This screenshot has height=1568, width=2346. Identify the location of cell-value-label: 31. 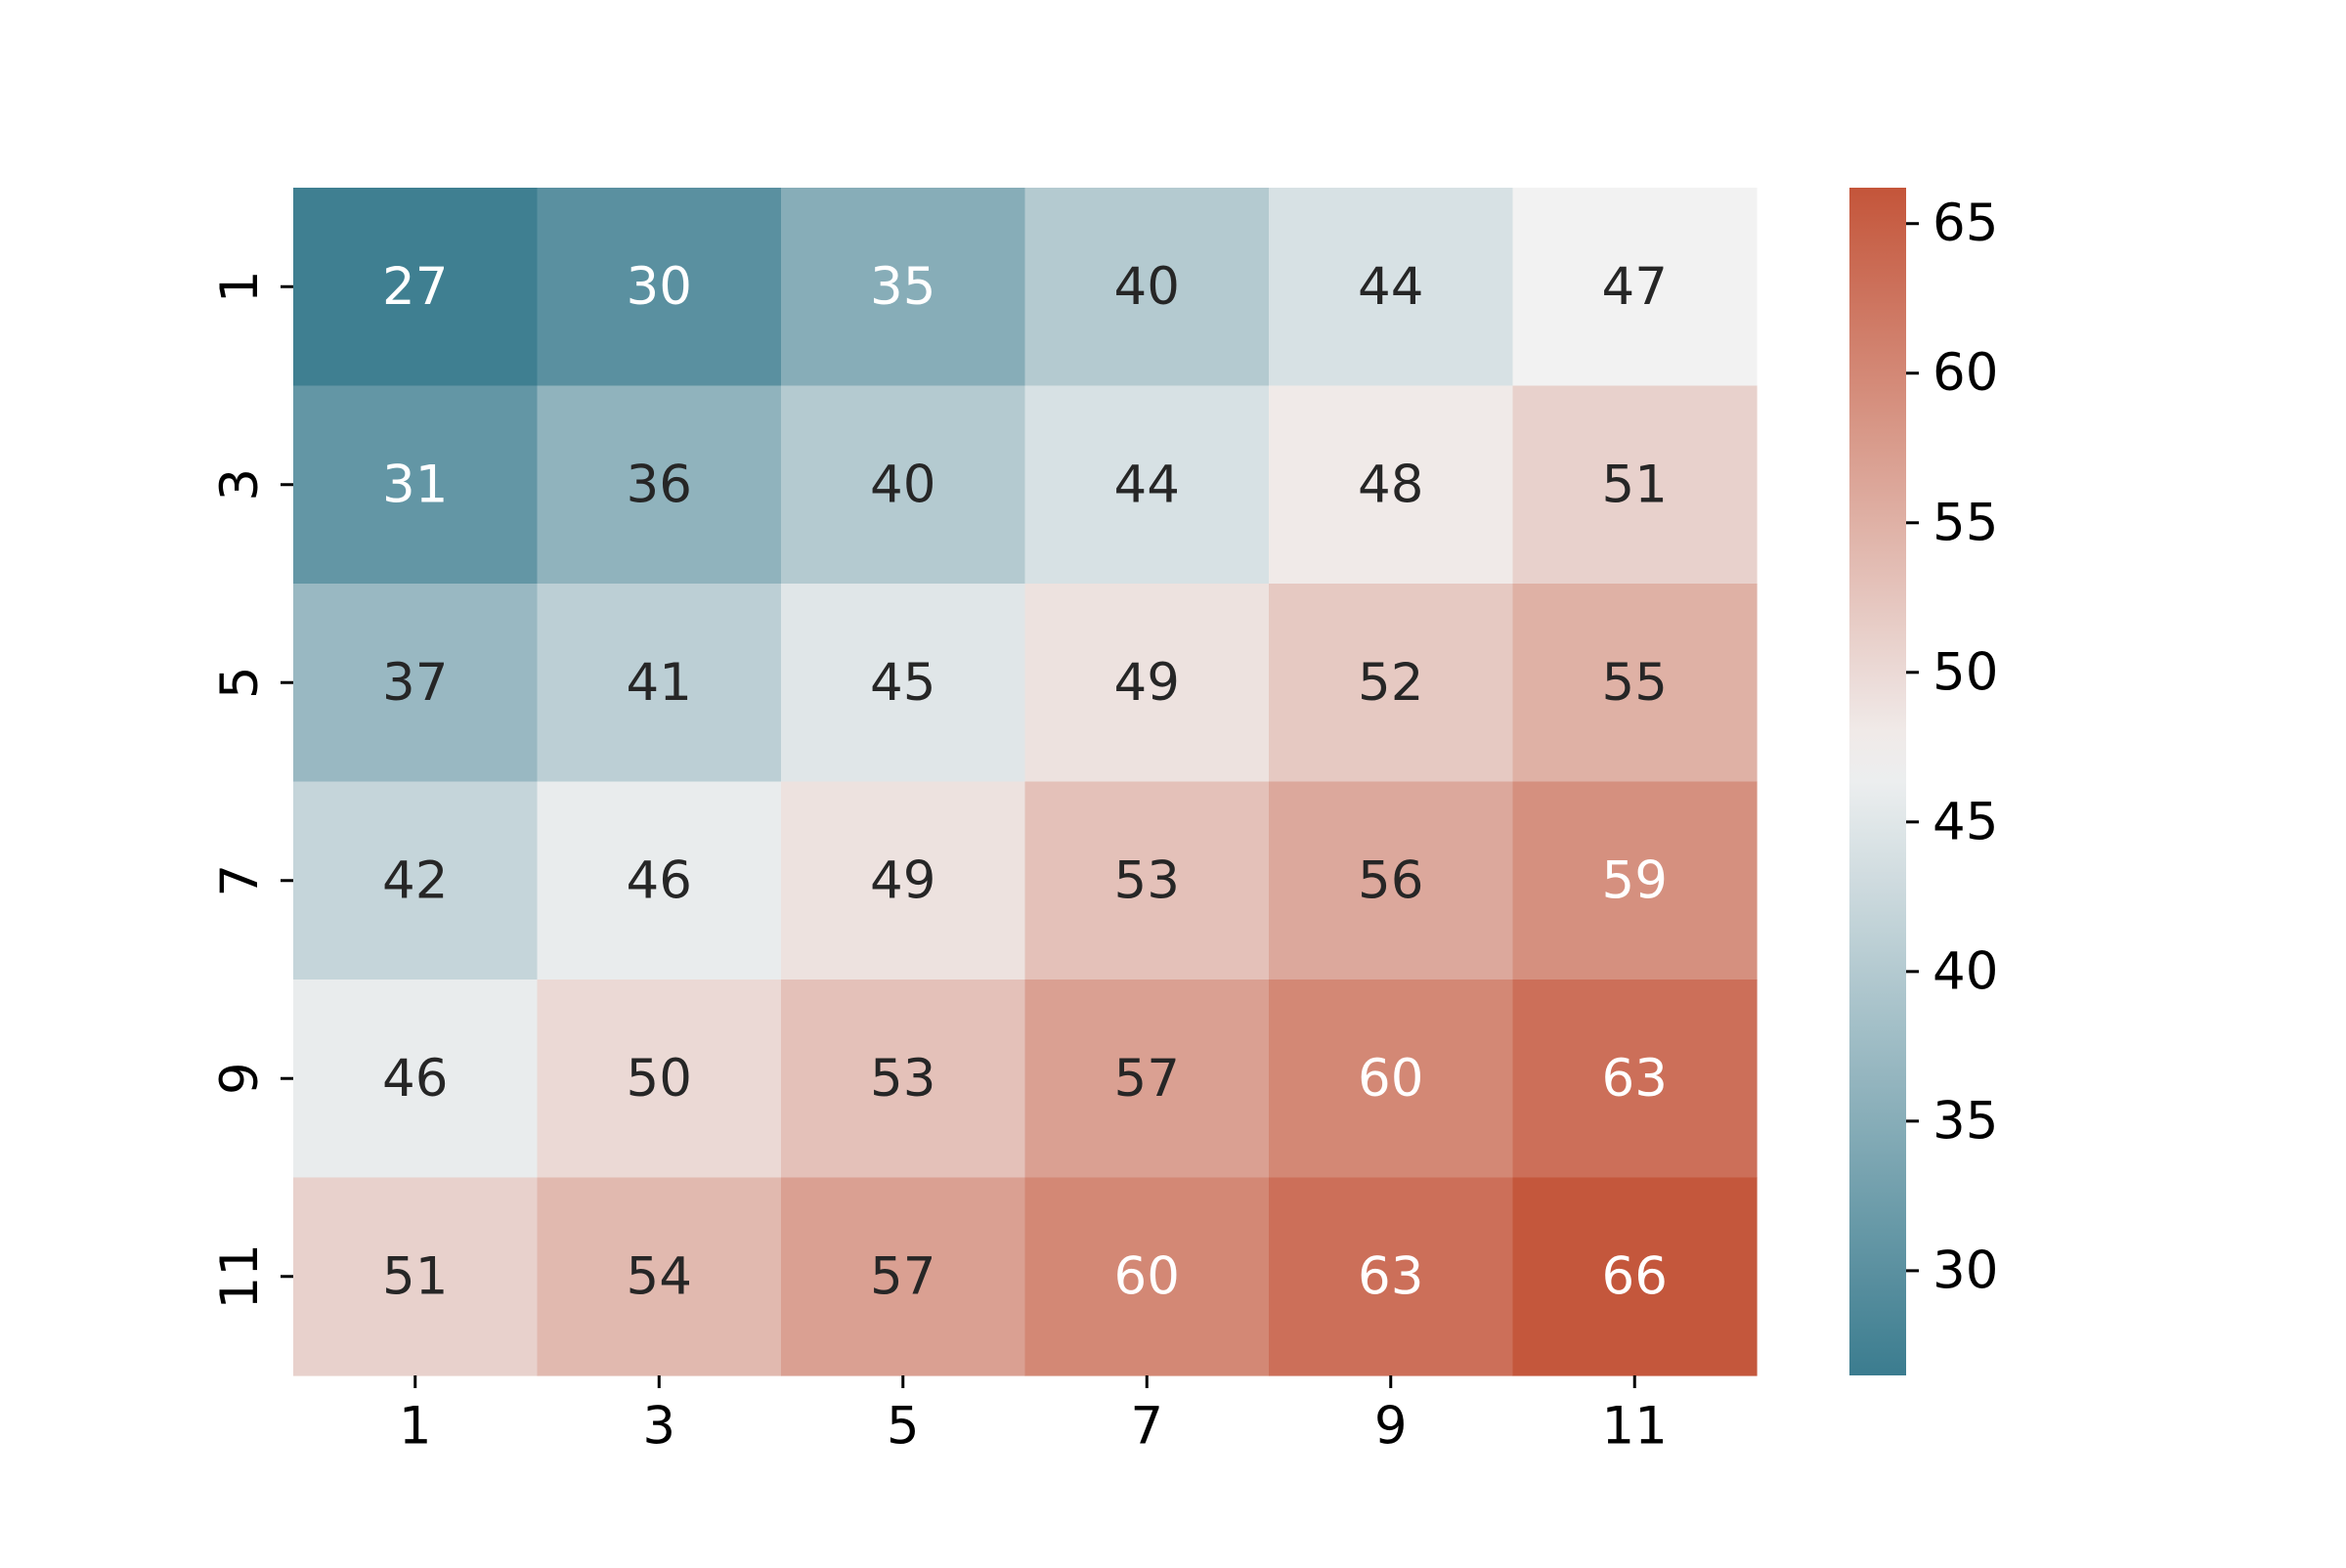
(415, 484).